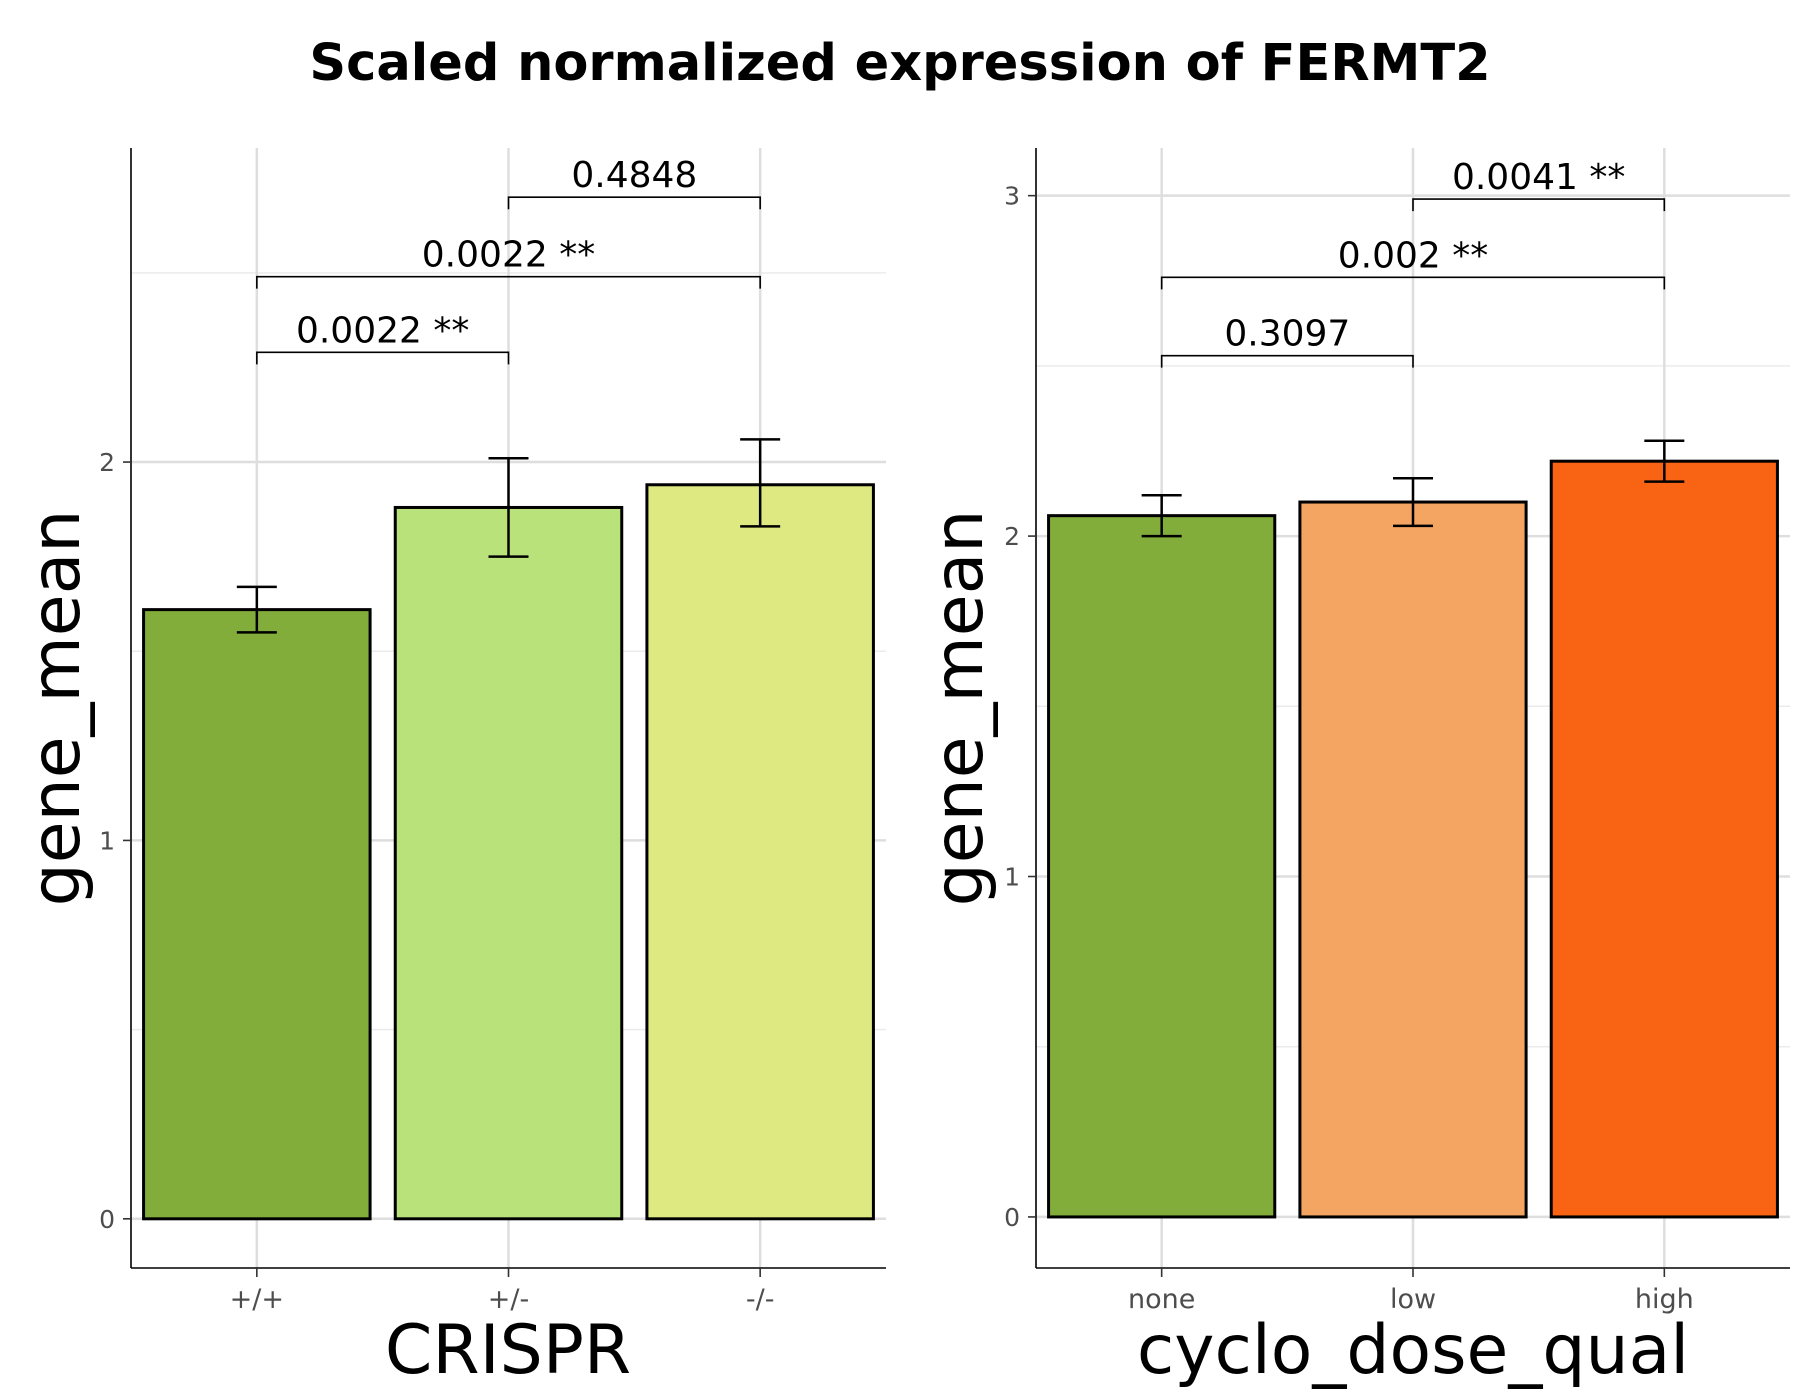 The width and height of the screenshot is (1800, 1400). I want to click on panel2-comparison-label: 0.3097, so click(1287, 334).